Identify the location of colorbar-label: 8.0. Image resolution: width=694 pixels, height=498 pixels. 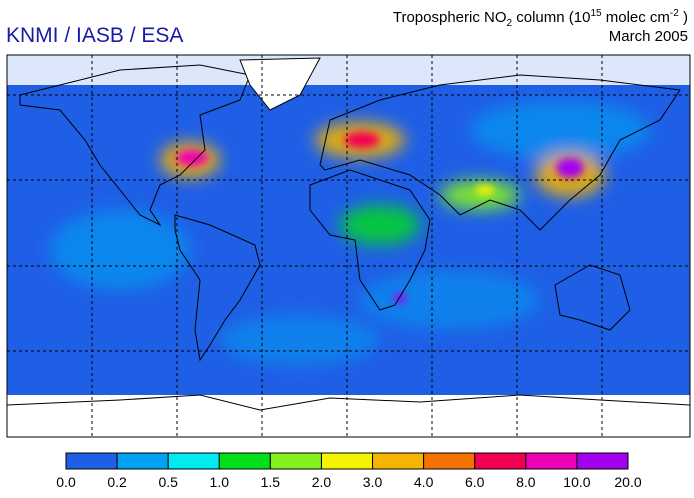
(526, 482).